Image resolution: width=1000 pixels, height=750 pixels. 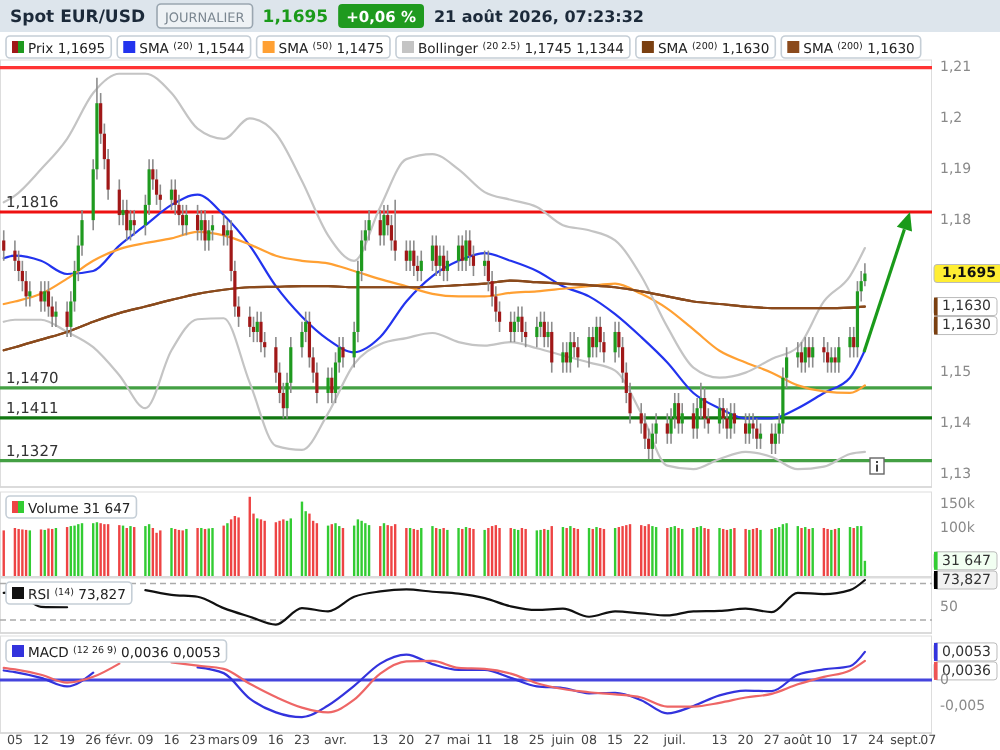 I want to click on chart-title: Spot EUR/USD, so click(x=78, y=18).